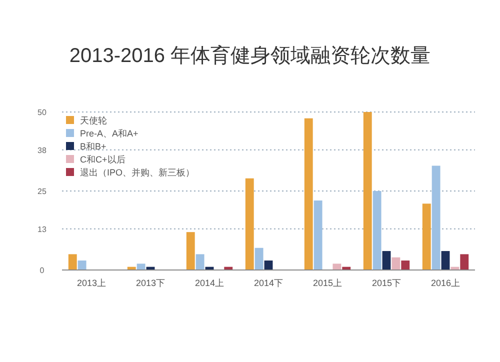  Describe the element at coordinates (42, 191) in the screenshot. I see `y-tick-label: 25` at that location.